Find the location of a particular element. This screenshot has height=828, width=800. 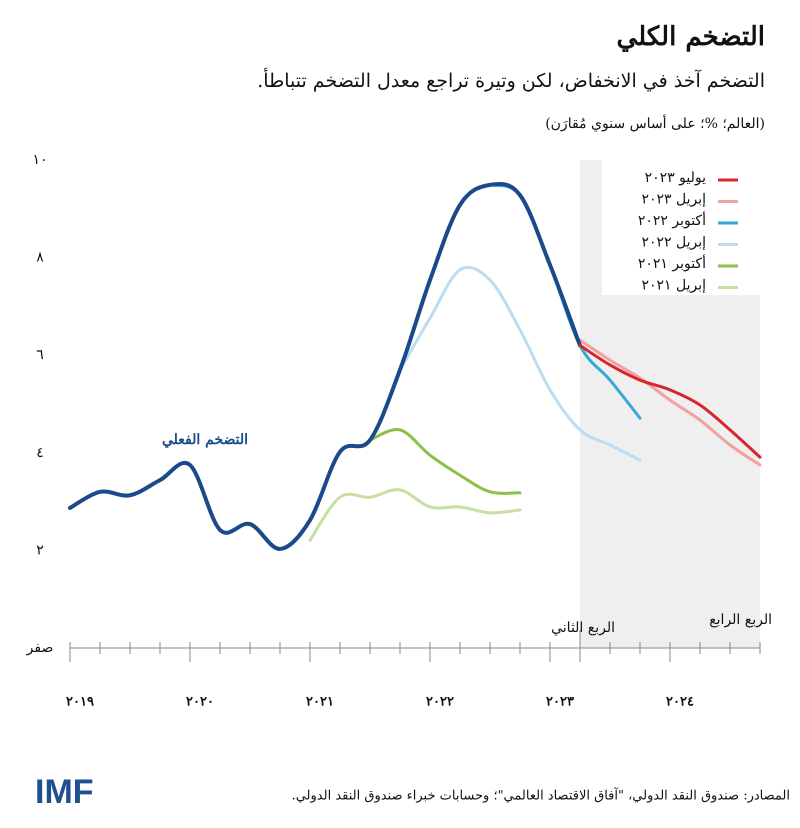

x-tick-label: ٢٠٢٣ is located at coordinates (560, 702).